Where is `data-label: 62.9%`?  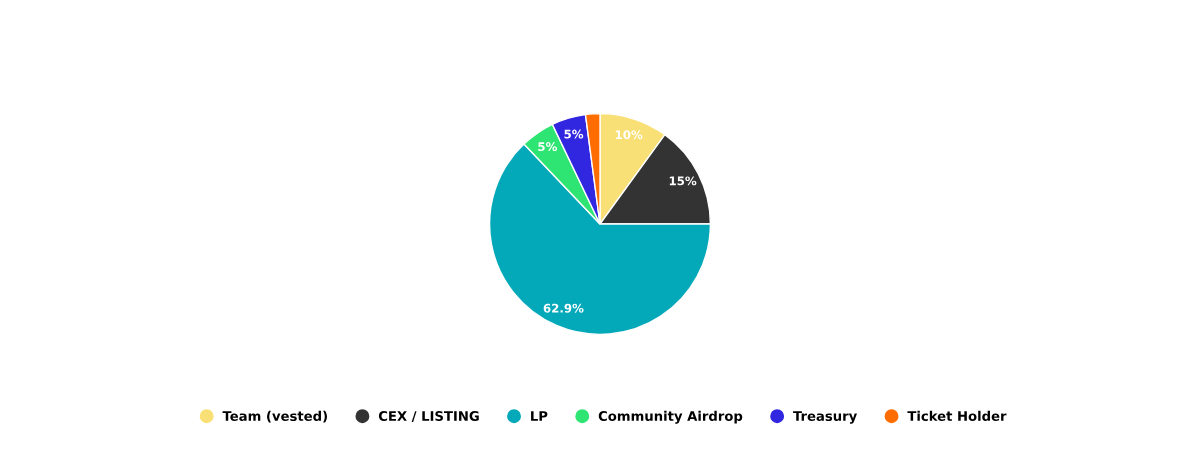
data-label: 62.9% is located at coordinates (563, 308).